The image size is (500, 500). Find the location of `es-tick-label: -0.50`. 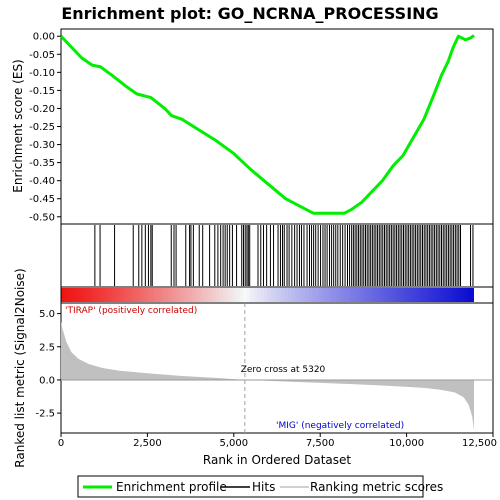

es-tick-label: -0.50 is located at coordinates (42, 217).